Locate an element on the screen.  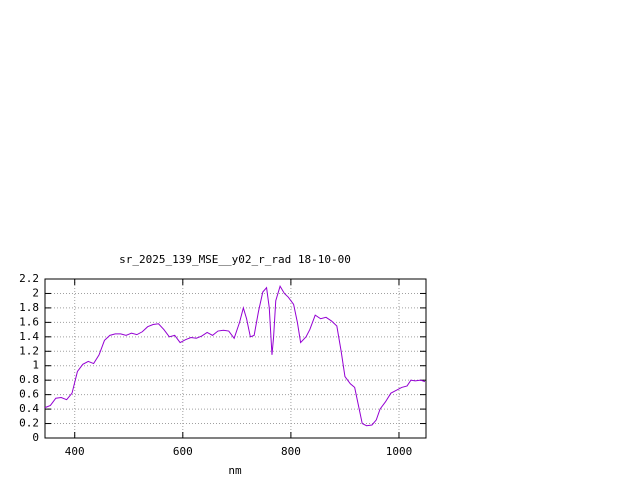
y-tick-label: 2 is located at coordinates (35, 292).